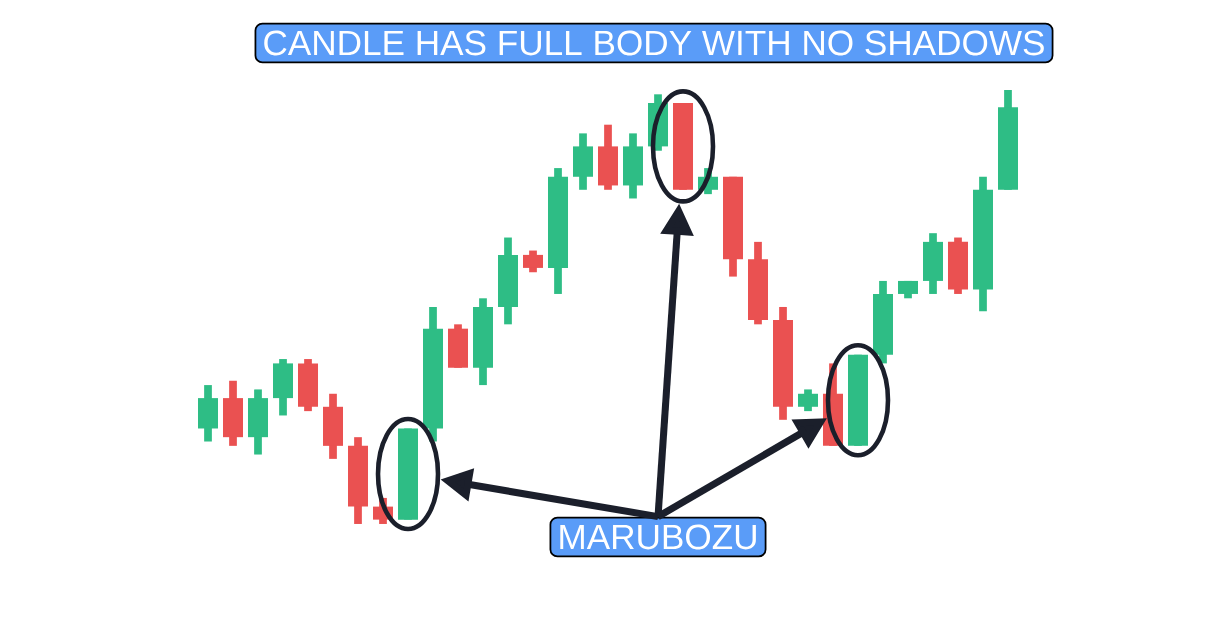 This screenshot has height=619, width=1217. I want to click on text: MARUBOZU, so click(658, 537).